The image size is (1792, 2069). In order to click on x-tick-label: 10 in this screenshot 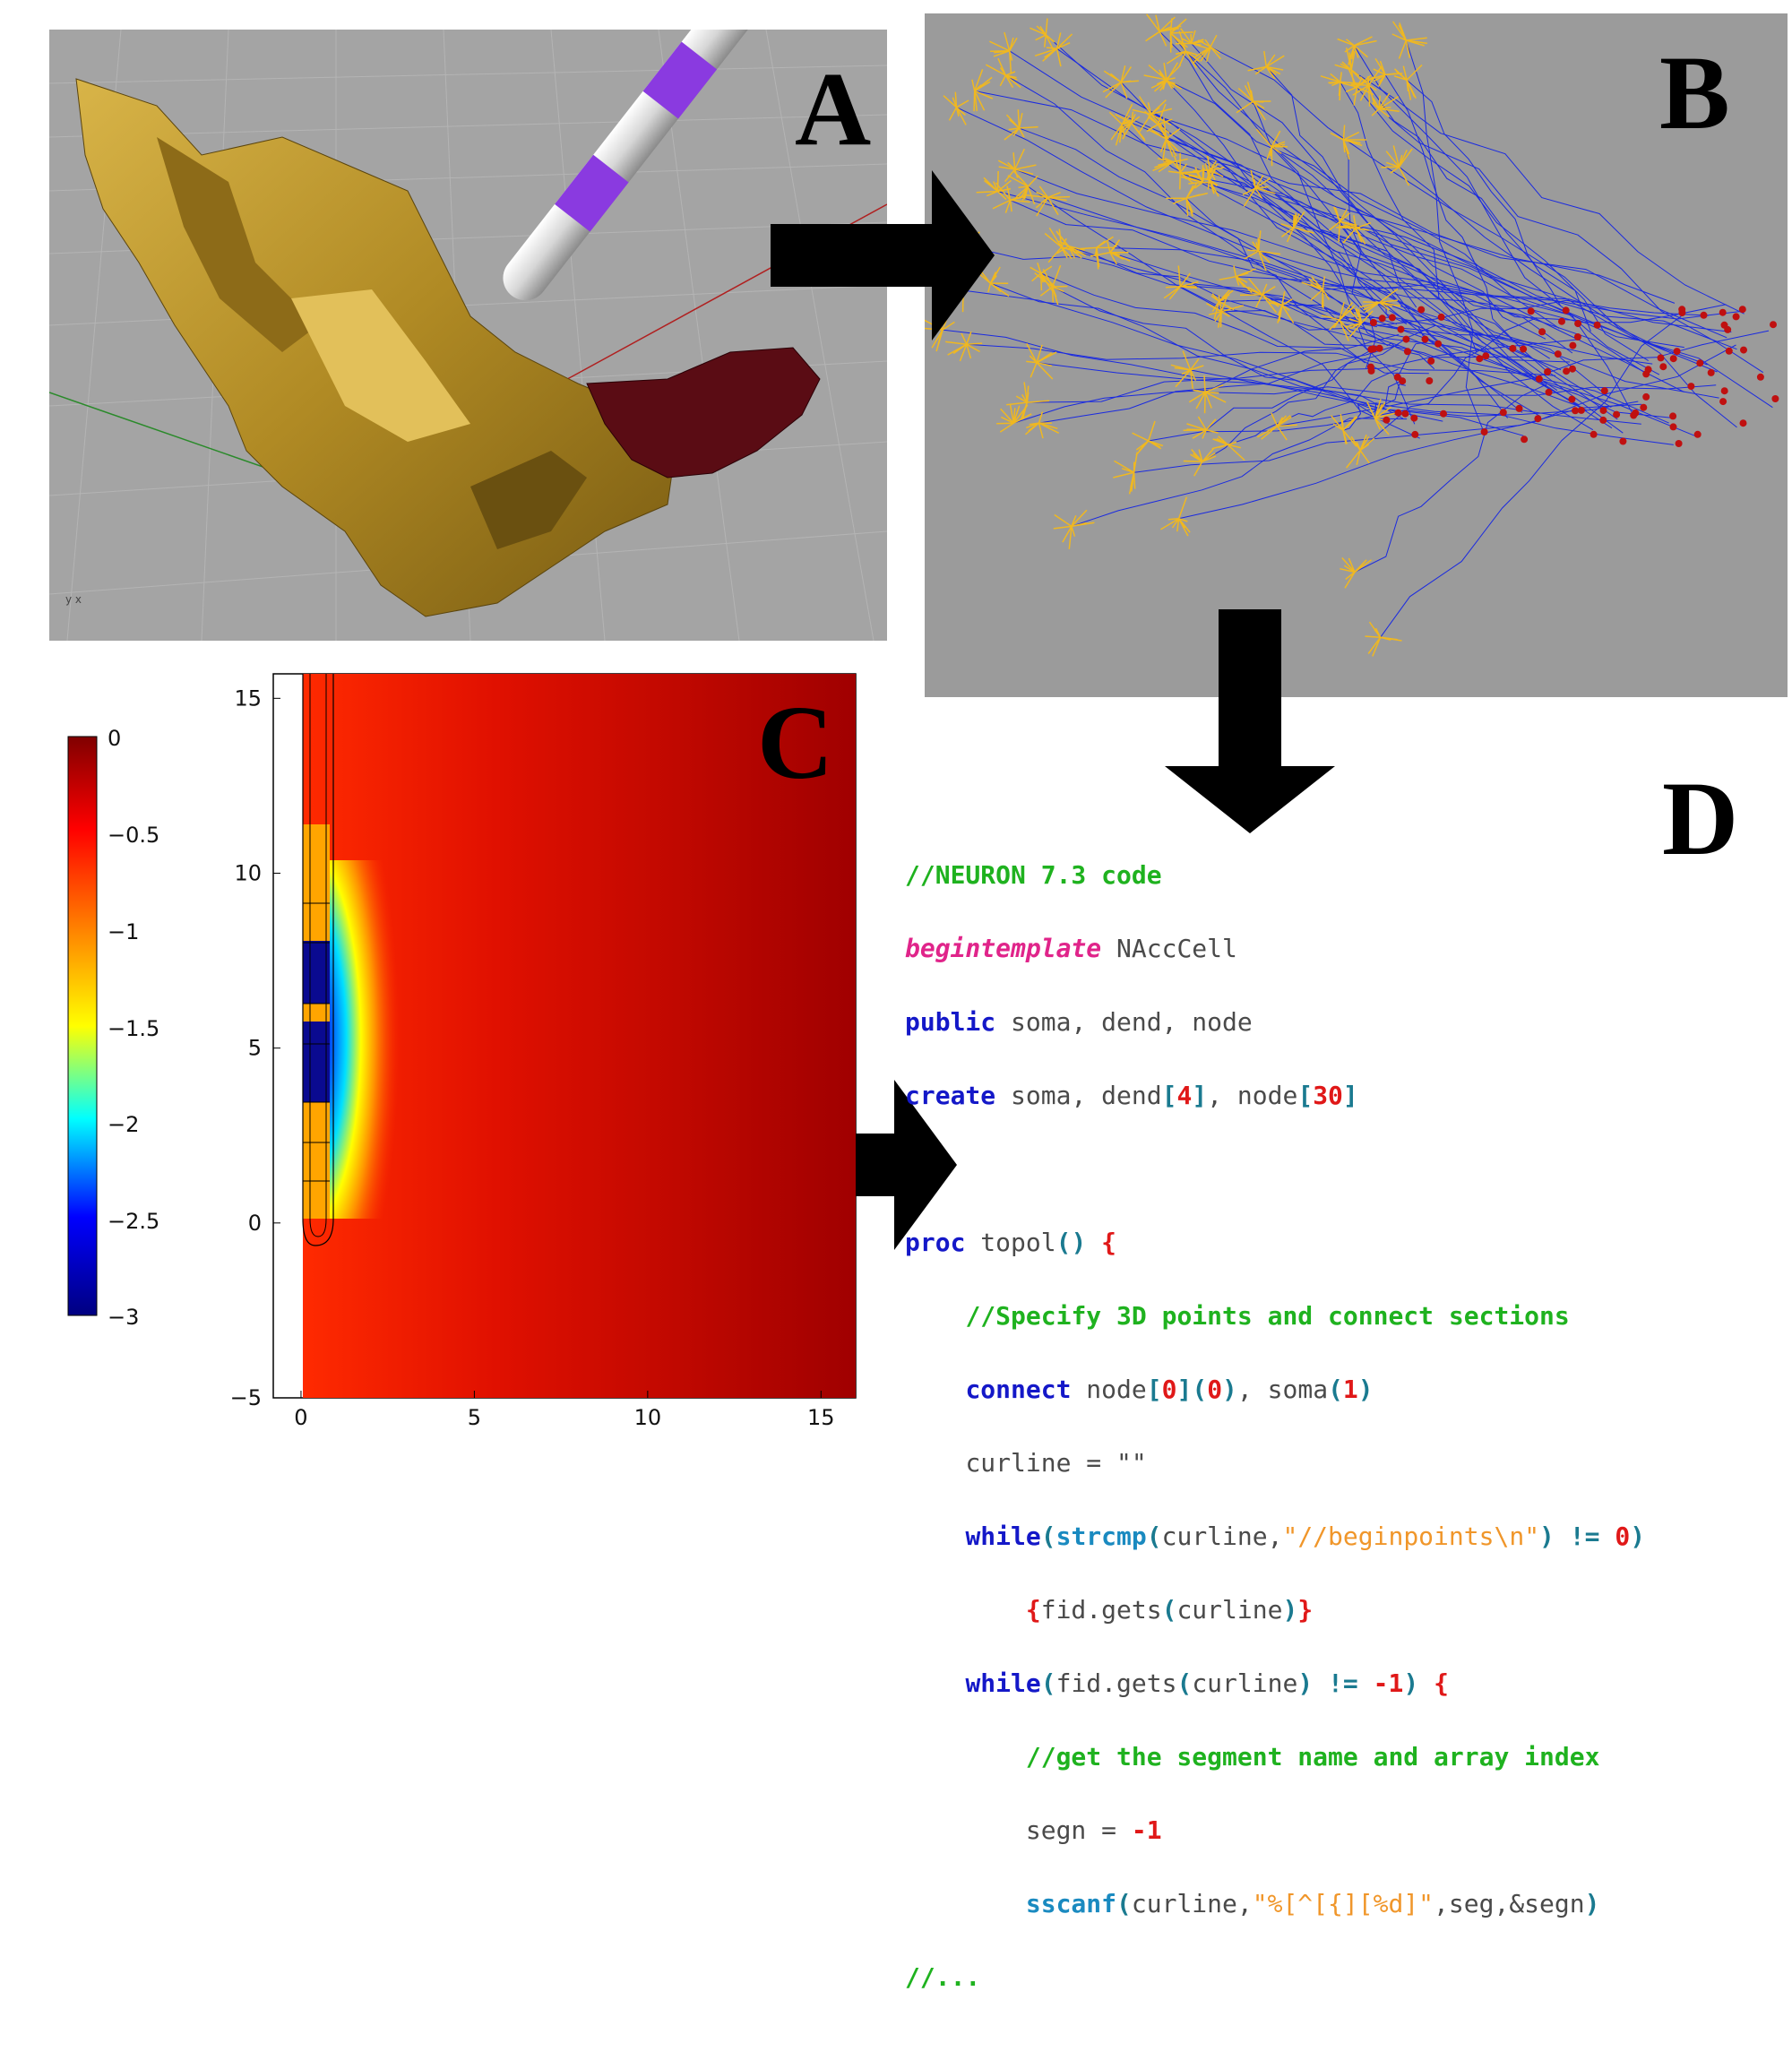, I will do `click(648, 1417)`.